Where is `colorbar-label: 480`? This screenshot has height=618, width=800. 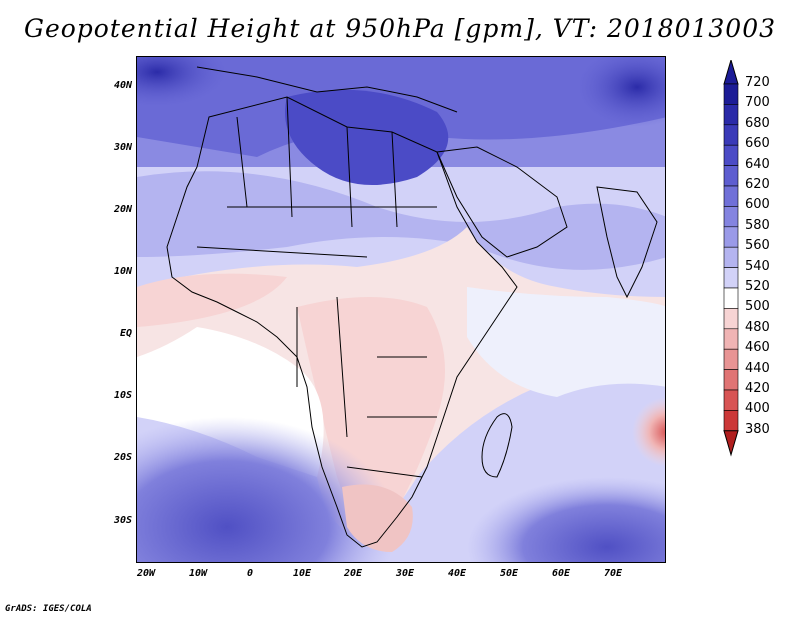
colorbar-label: 480 is located at coordinates (757, 327).